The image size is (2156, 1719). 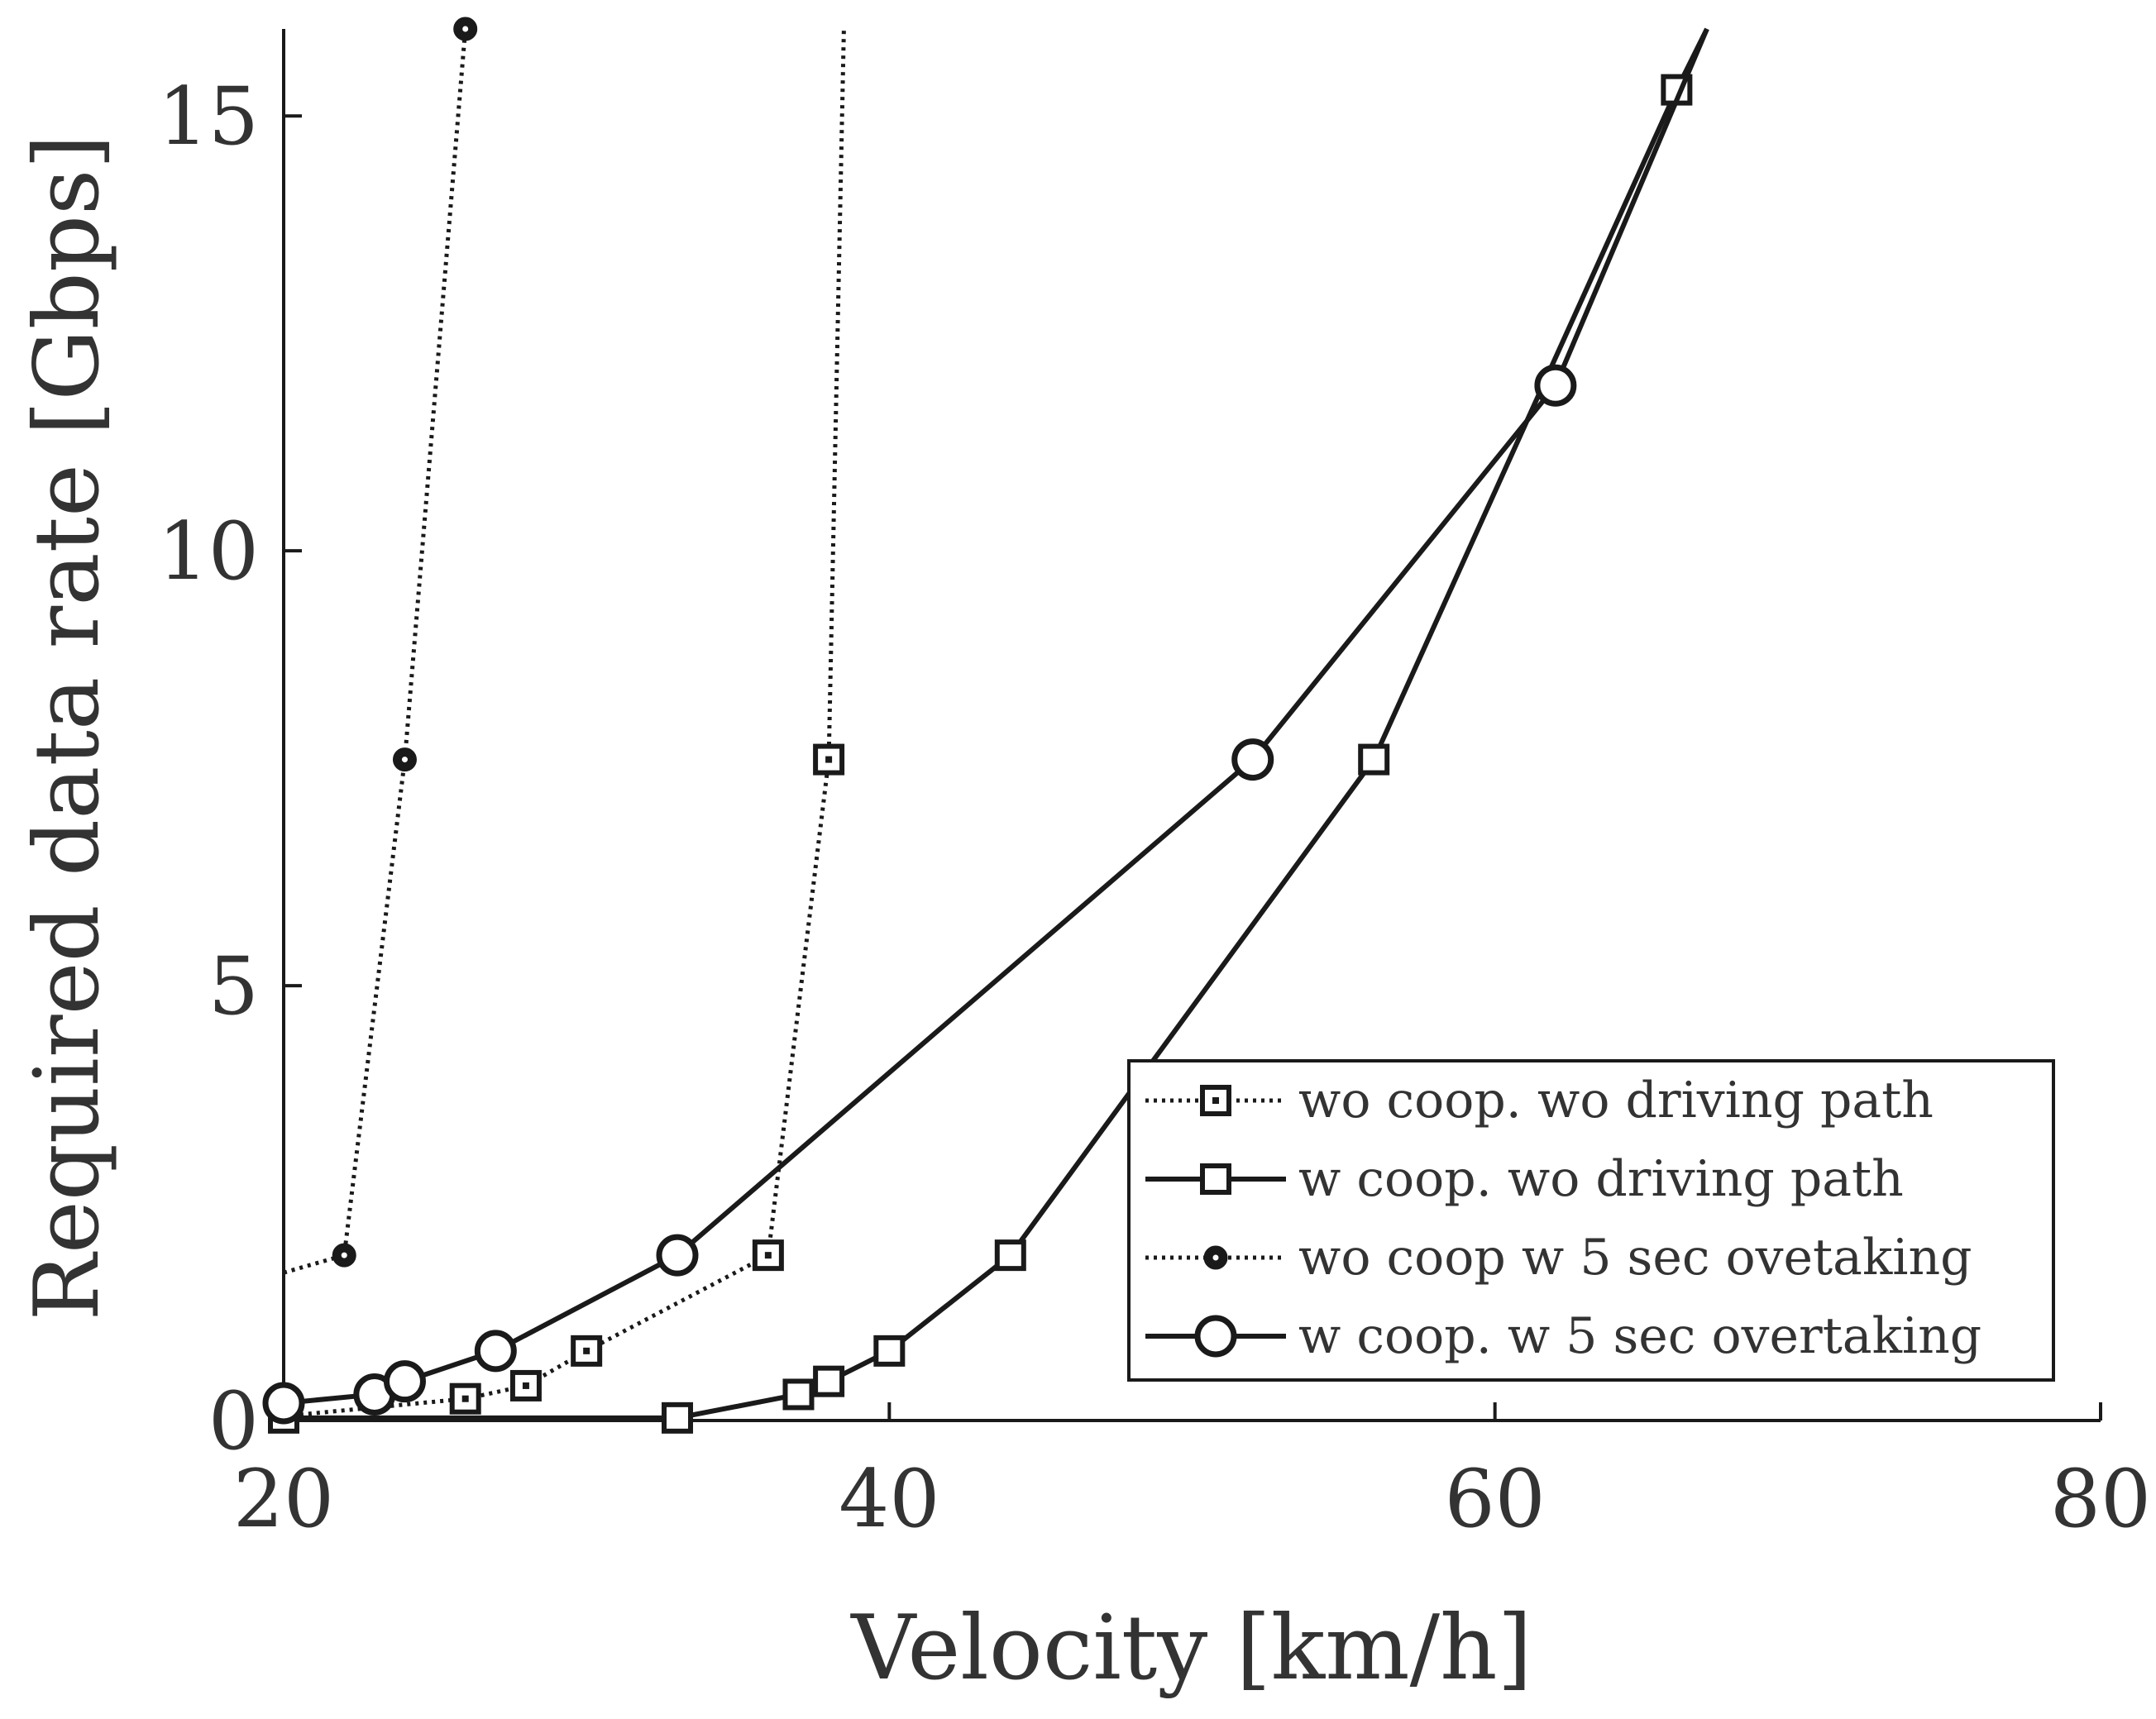 What do you see at coordinates (1635, 1258) in the screenshot?
I see `legend-label: wo coop w 5 sec ovetaking` at bounding box center [1635, 1258].